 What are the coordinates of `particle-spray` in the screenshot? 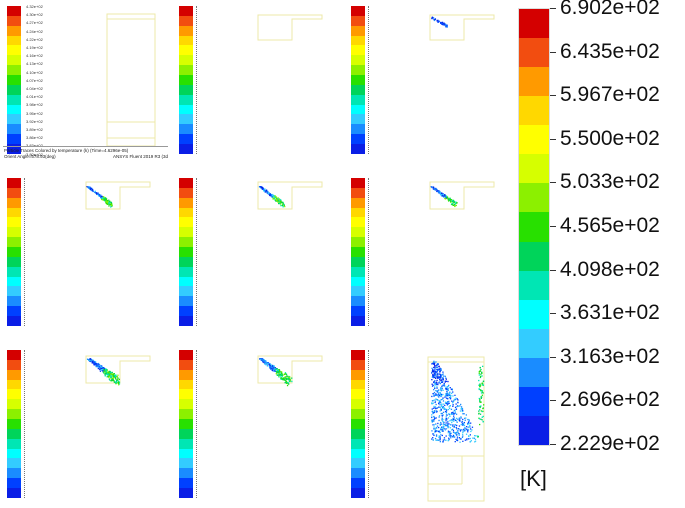 It's located at (272, 197).